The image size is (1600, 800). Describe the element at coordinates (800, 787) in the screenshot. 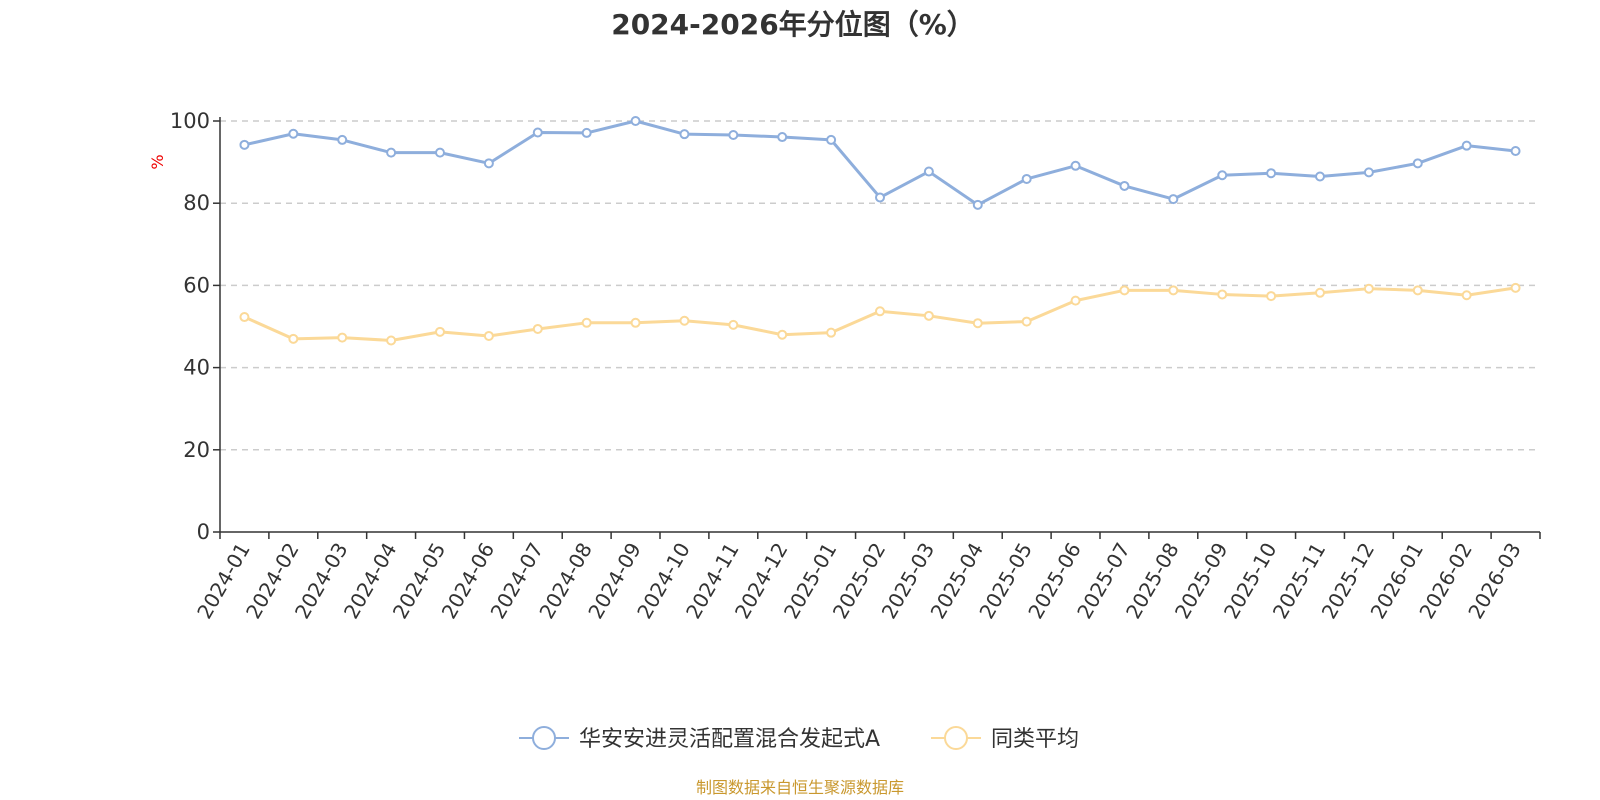

I see `source-note: 制图数据来自恒生聚源数据库` at that location.